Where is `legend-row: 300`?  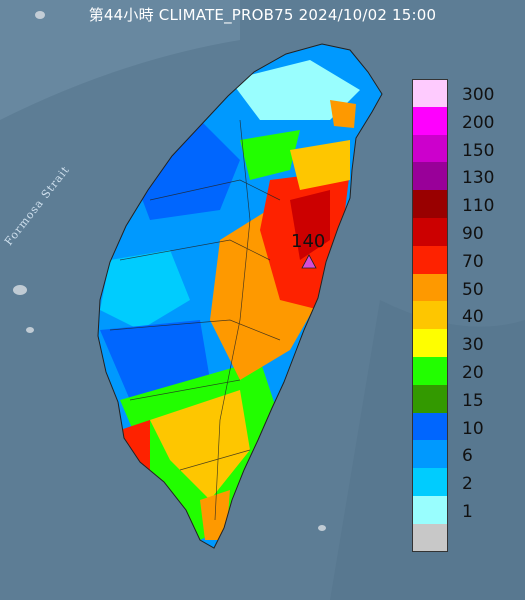
legend-row: 300 is located at coordinates (459, 93).